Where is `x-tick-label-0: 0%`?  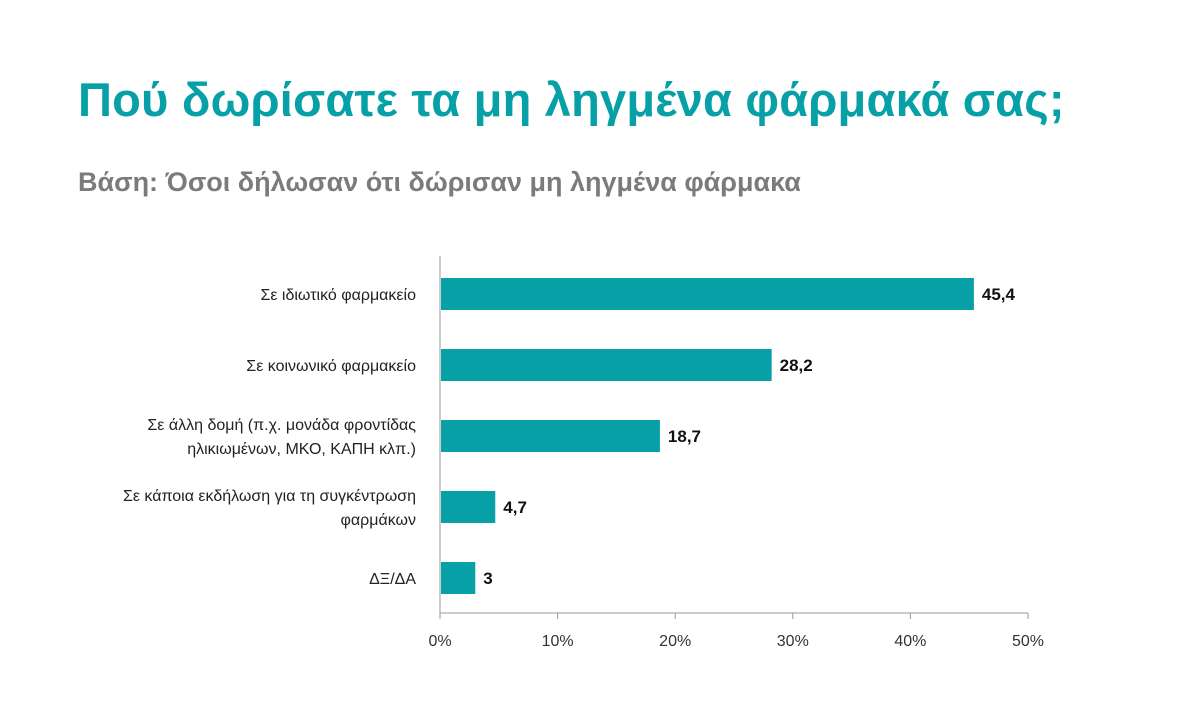 x-tick-label-0: 0% is located at coordinates (439, 641).